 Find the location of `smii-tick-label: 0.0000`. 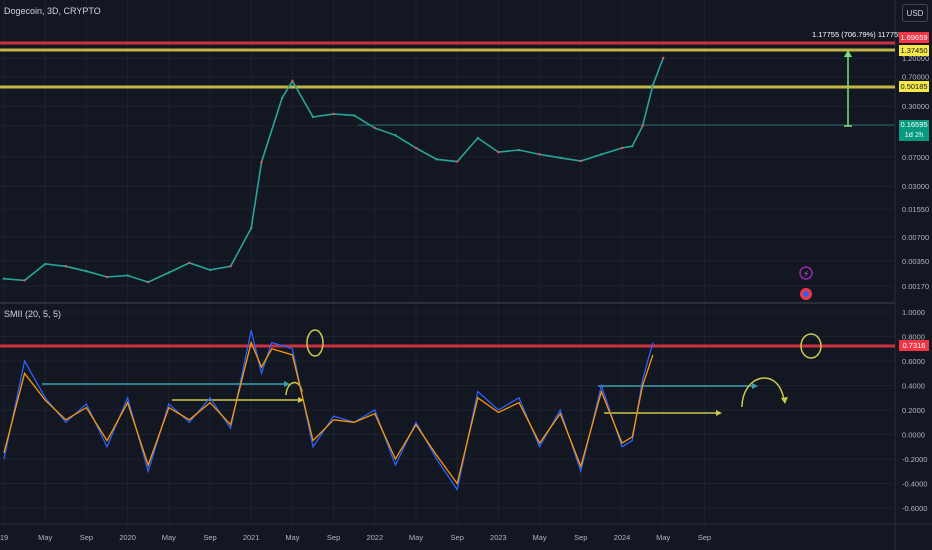

smii-tick-label: 0.0000 is located at coordinates (913, 435).